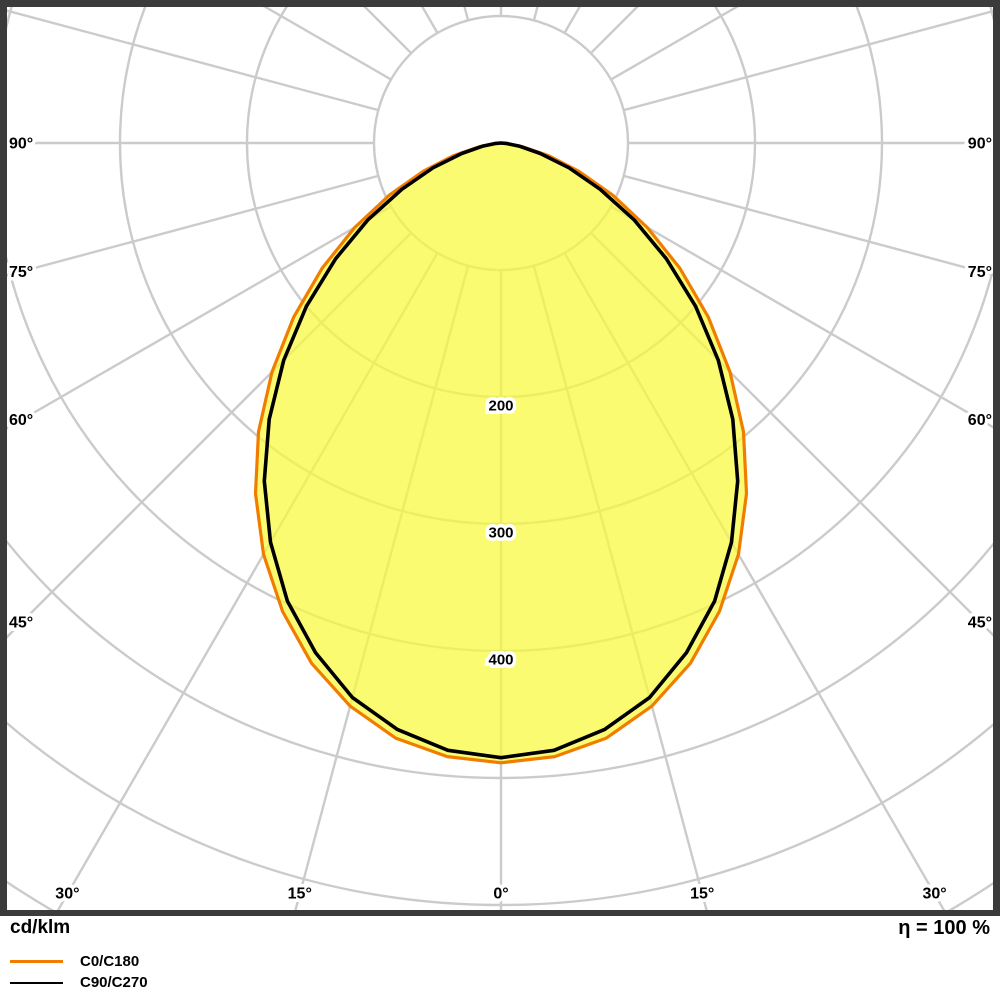  Describe the element at coordinates (980, 272) in the screenshot. I see `angle-label-right: 75°` at that location.